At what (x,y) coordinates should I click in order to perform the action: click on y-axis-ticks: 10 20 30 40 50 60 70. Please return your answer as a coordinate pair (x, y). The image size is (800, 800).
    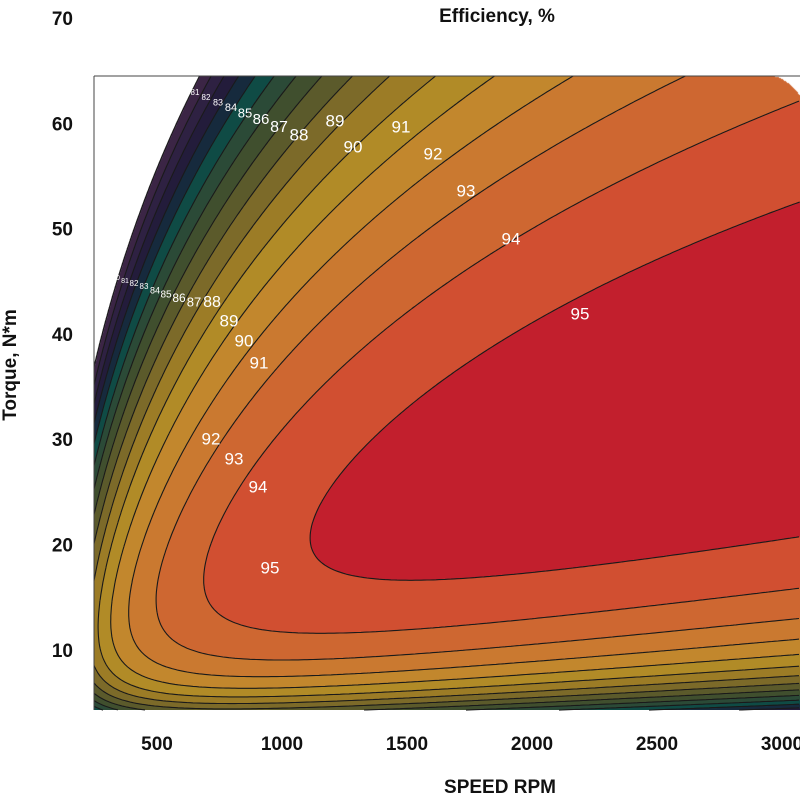
    Looking at the image, I should click on (62, 335).